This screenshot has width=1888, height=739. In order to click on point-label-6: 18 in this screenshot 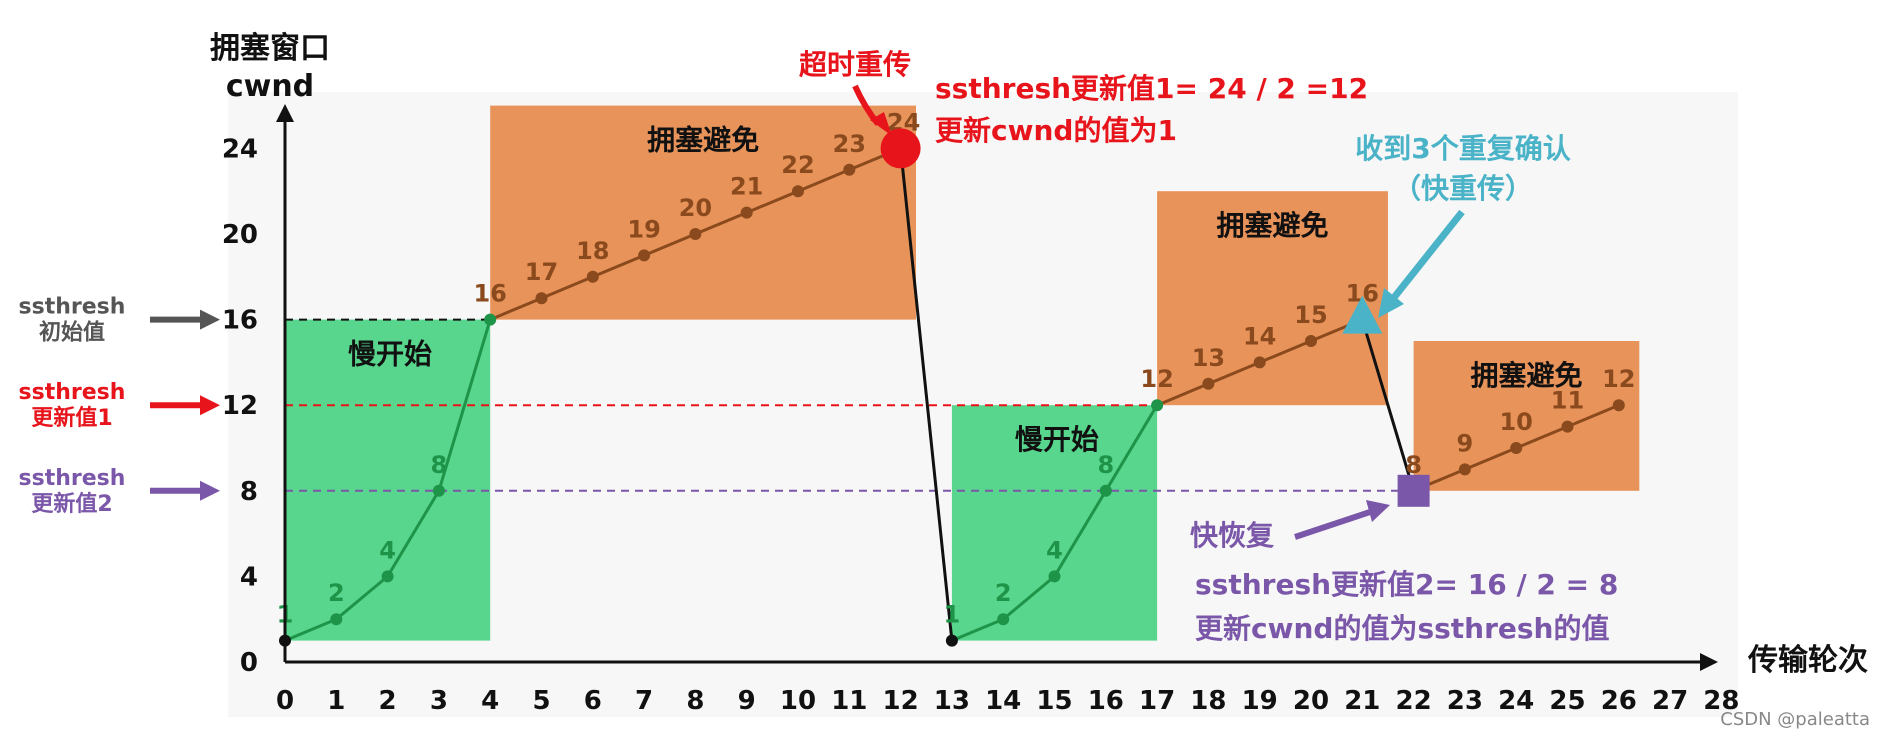, I will do `click(592, 251)`.